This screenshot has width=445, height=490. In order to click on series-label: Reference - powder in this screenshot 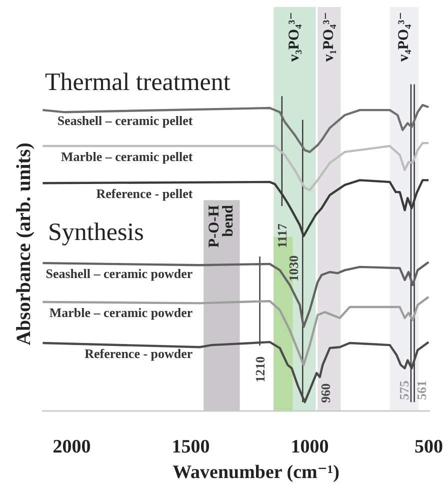, I will do `click(138, 353)`.